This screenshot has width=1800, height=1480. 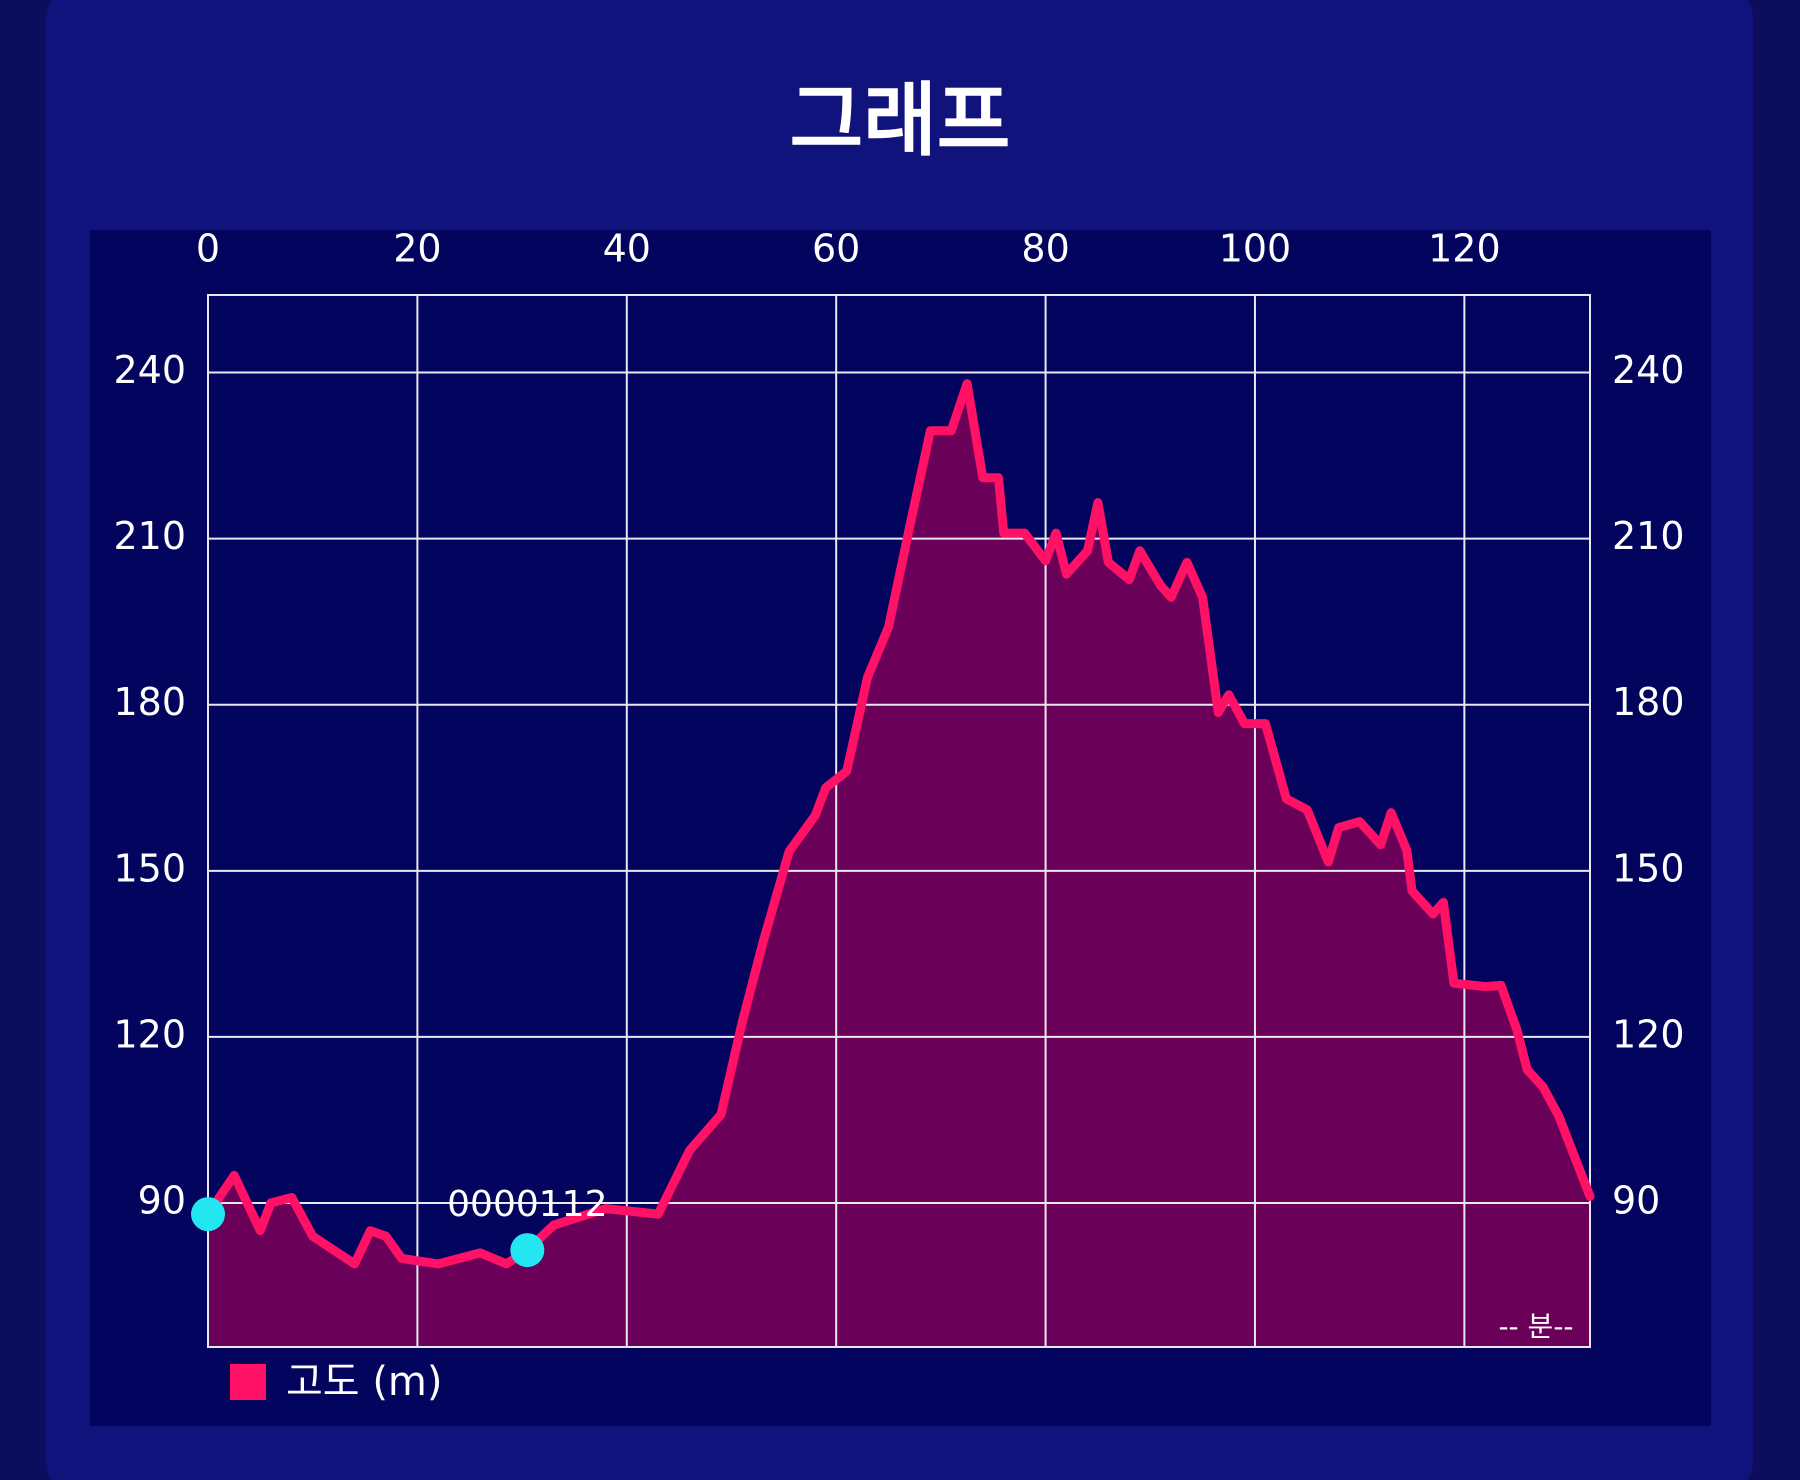 What do you see at coordinates (149, 868) in the screenshot?
I see `y-tick-label: 150` at bounding box center [149, 868].